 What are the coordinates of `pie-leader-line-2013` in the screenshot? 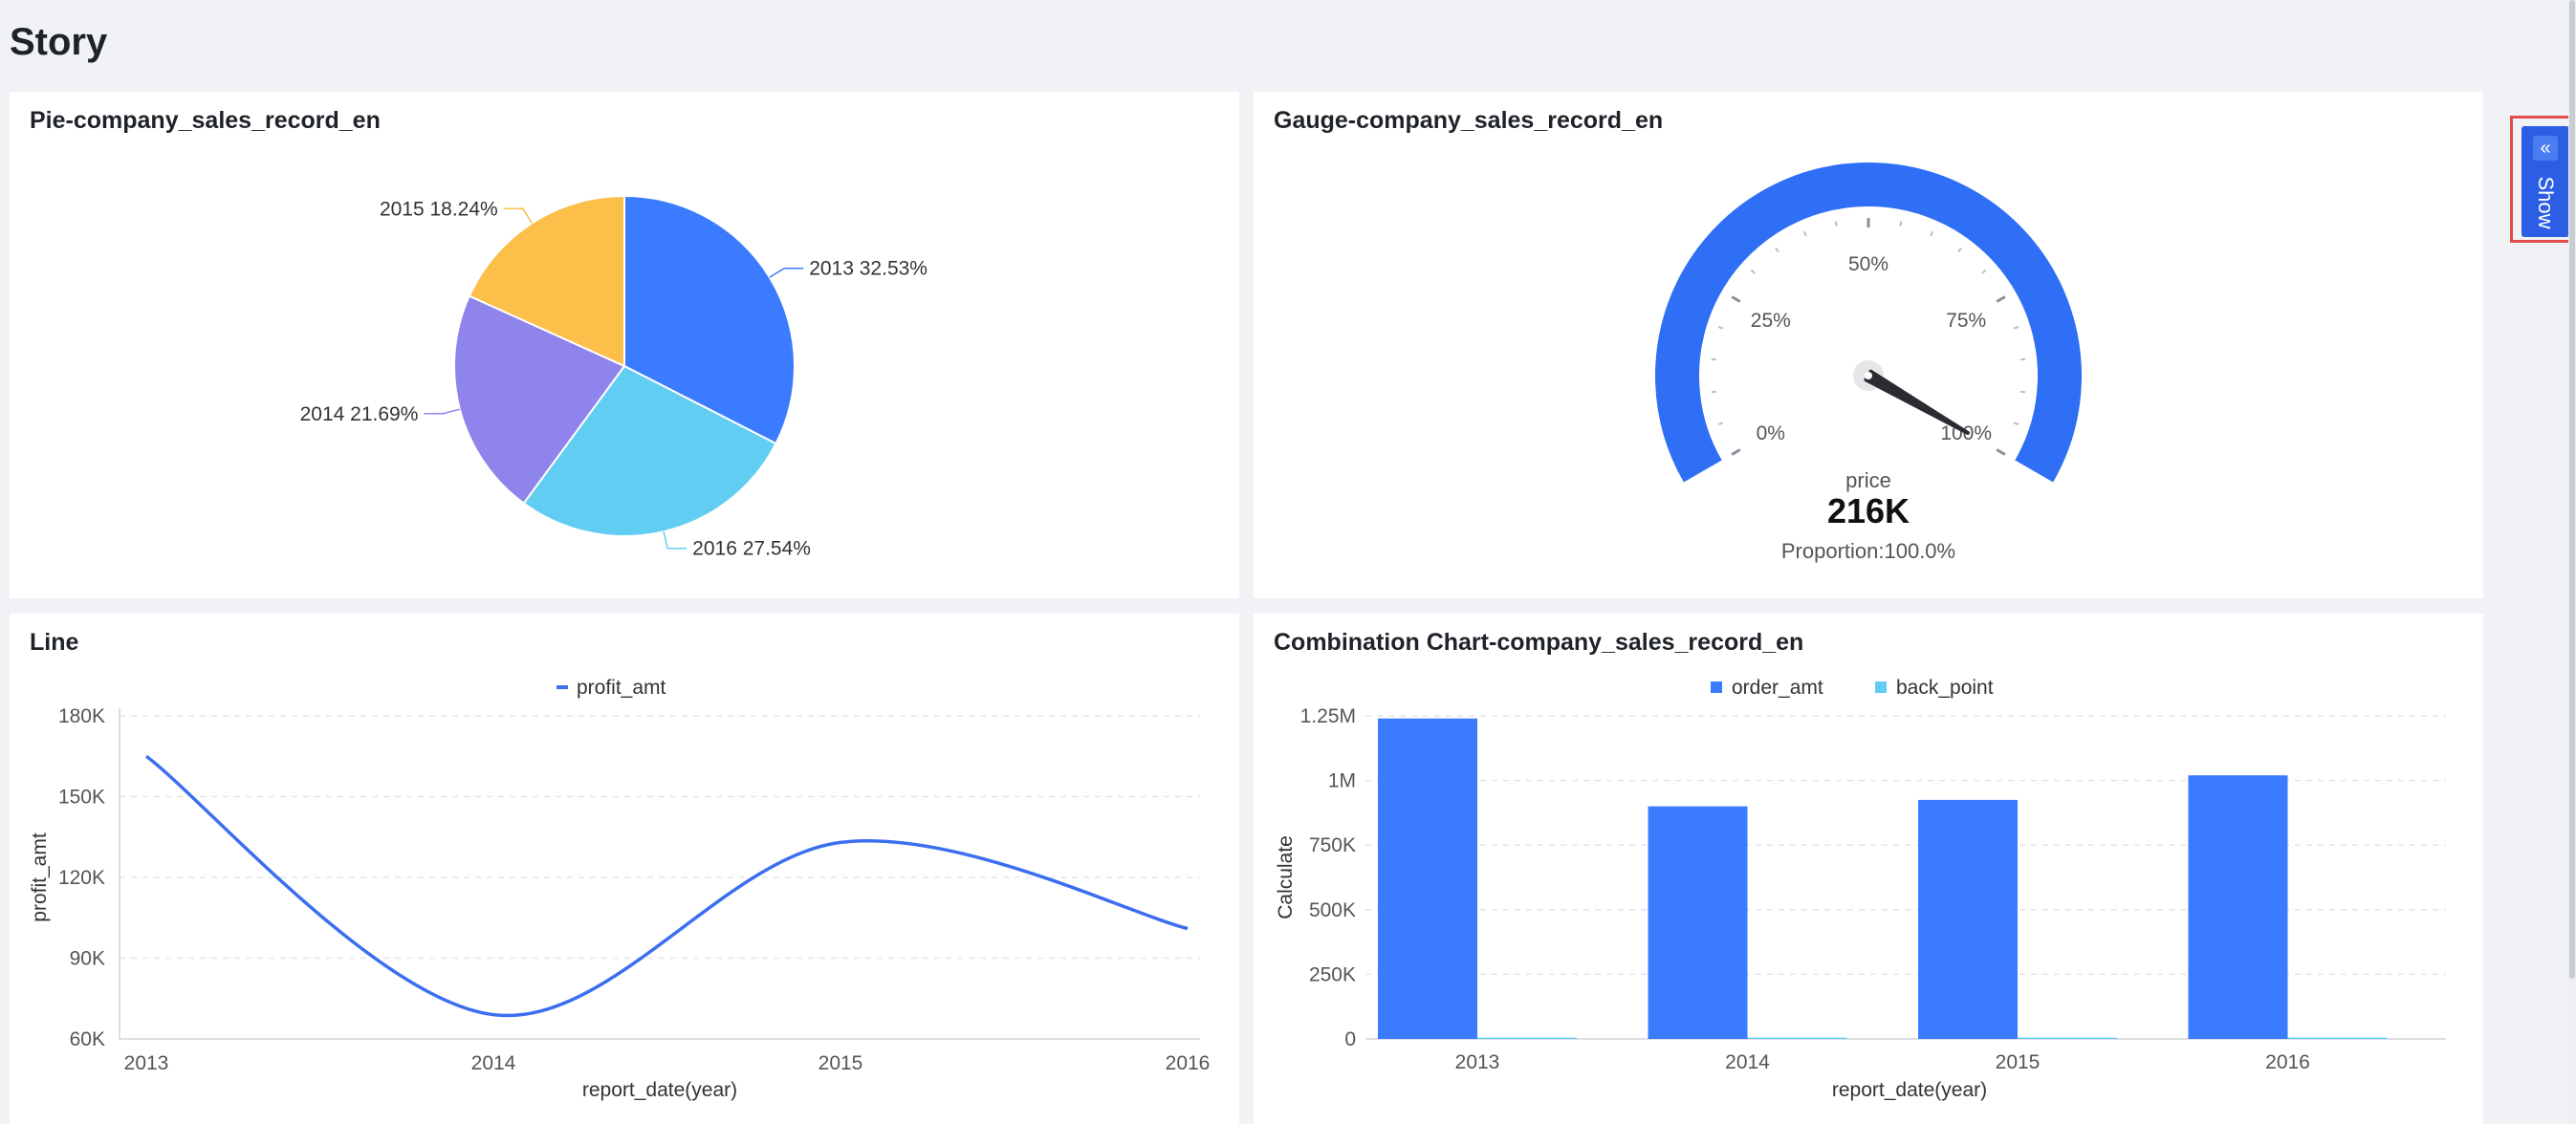 It's located at (786, 272).